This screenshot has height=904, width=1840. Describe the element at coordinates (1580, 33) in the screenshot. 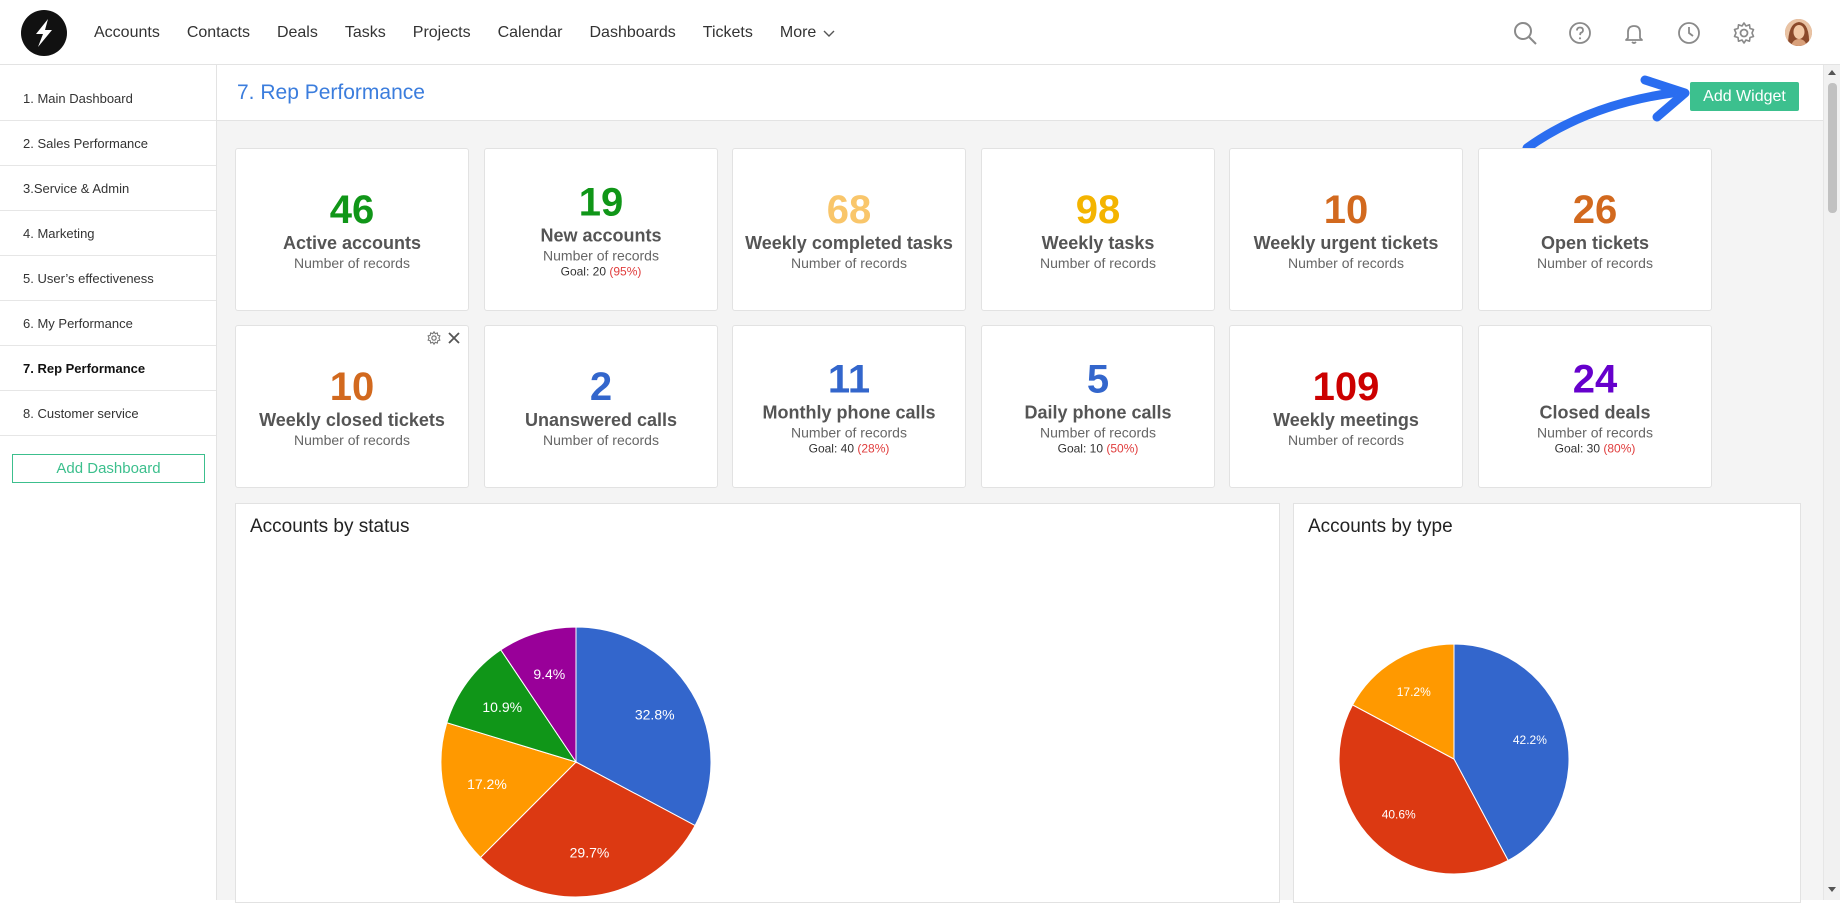

I see `help-icon` at that location.